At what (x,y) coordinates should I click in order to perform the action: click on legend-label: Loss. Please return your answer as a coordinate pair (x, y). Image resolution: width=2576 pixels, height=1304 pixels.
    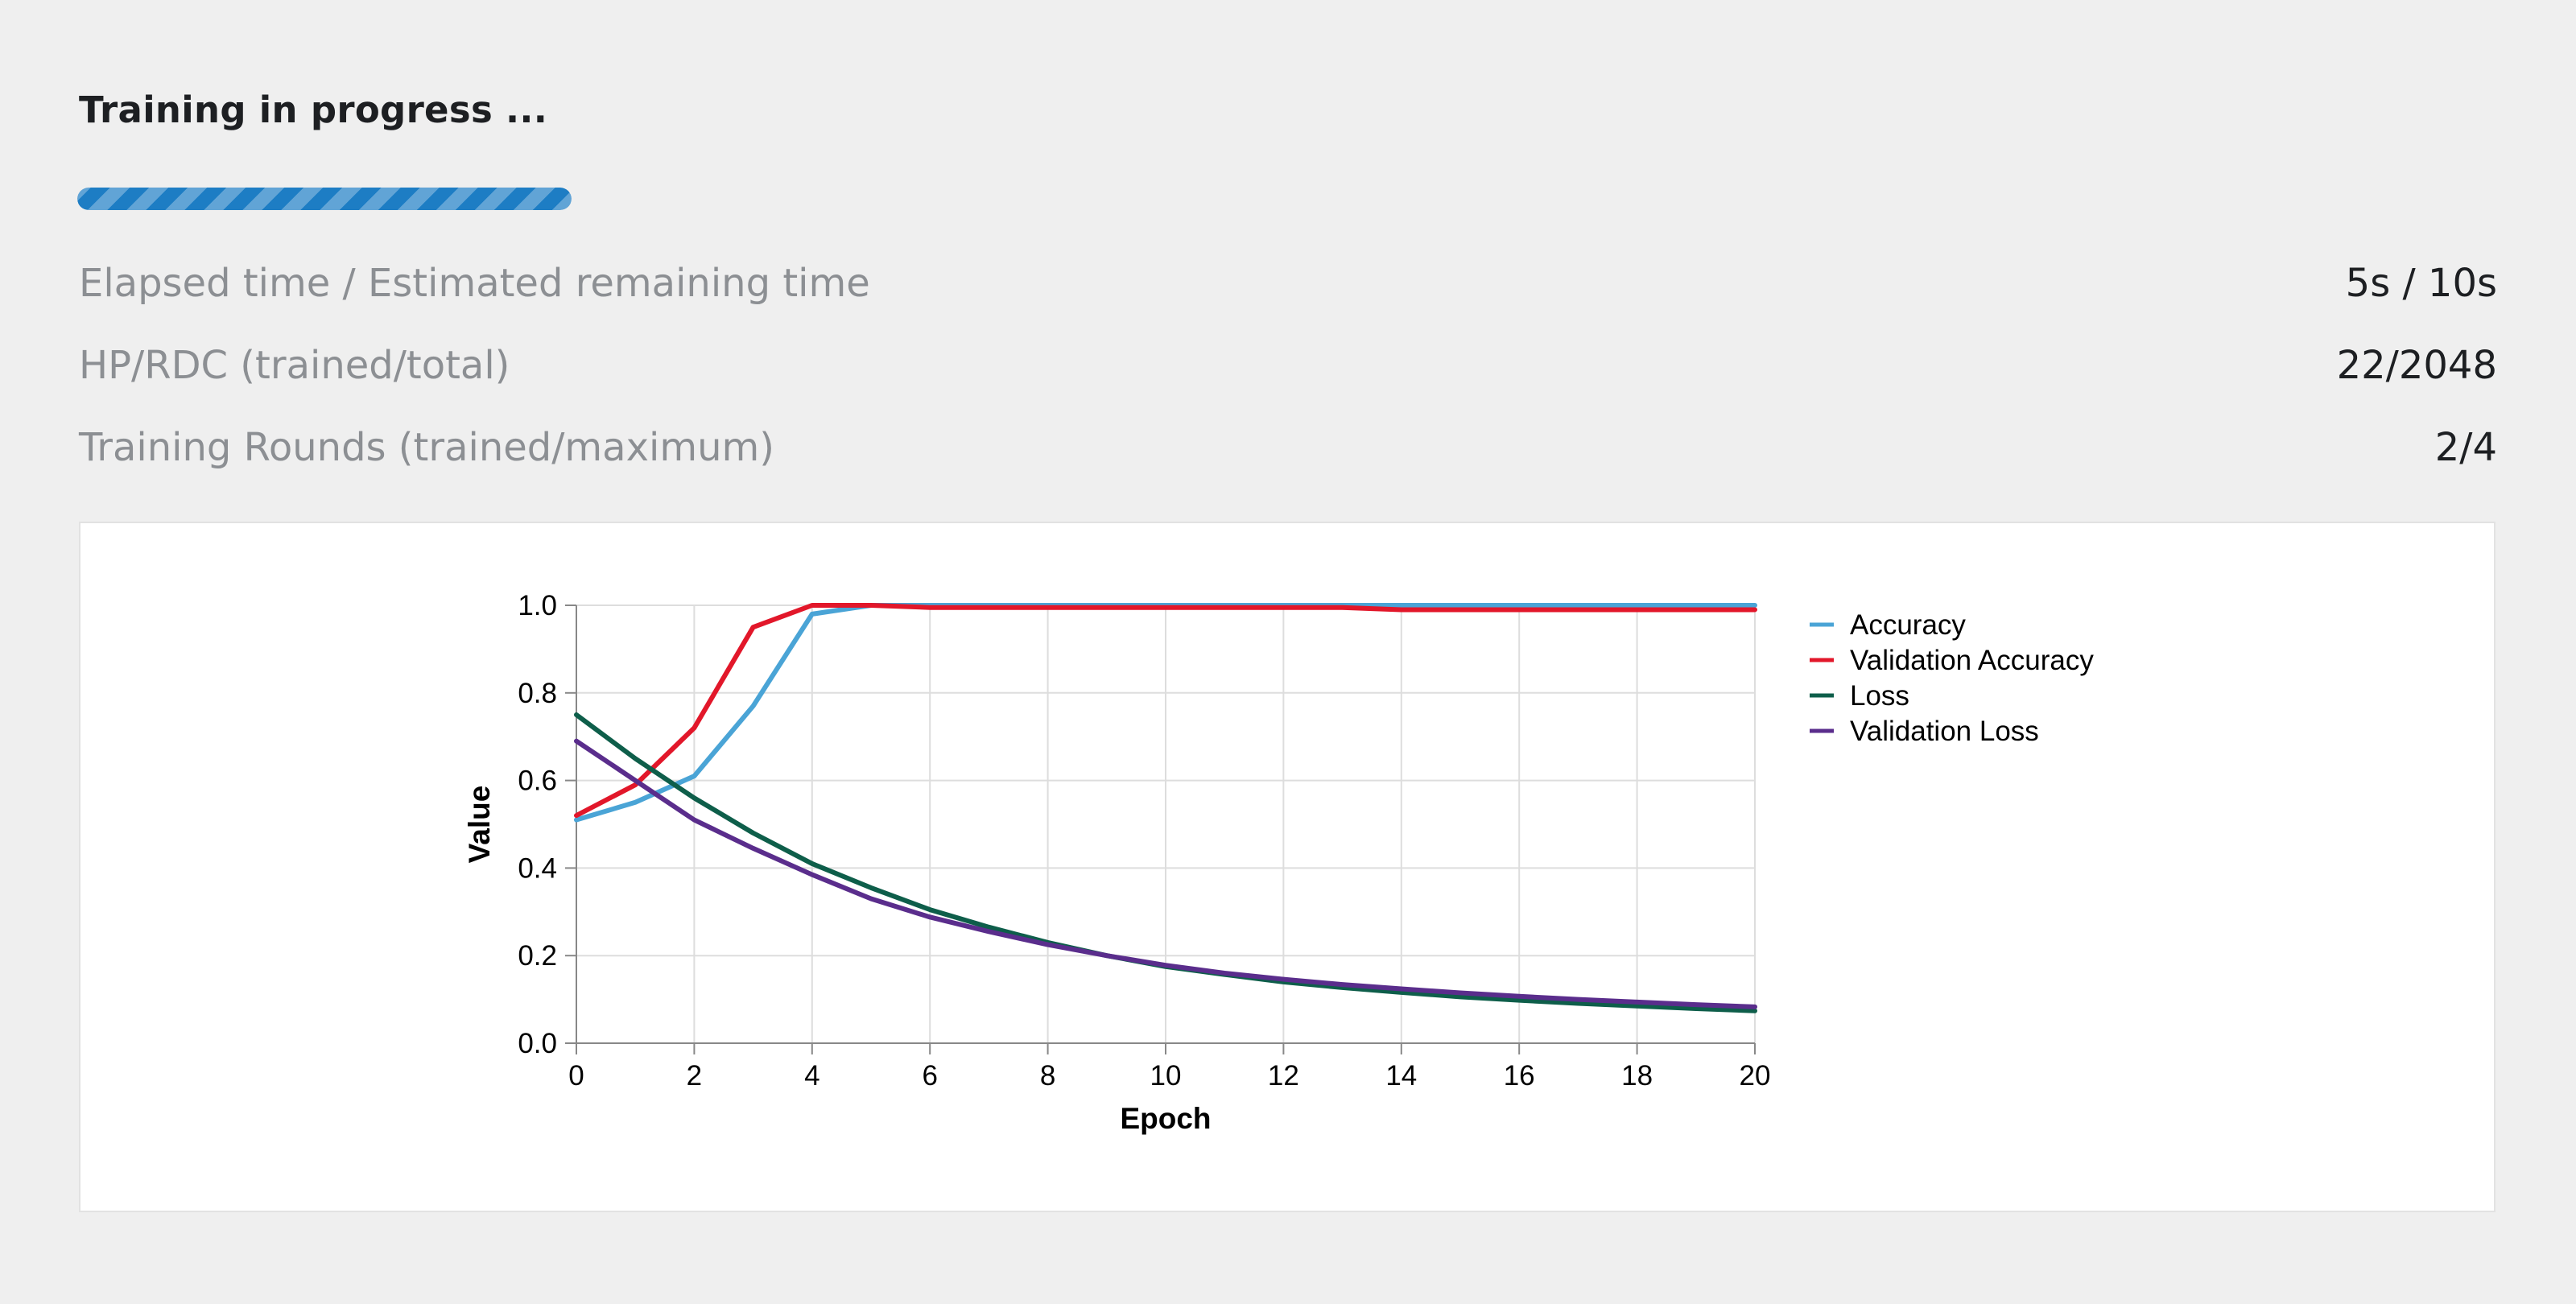
    Looking at the image, I should click on (1879, 696).